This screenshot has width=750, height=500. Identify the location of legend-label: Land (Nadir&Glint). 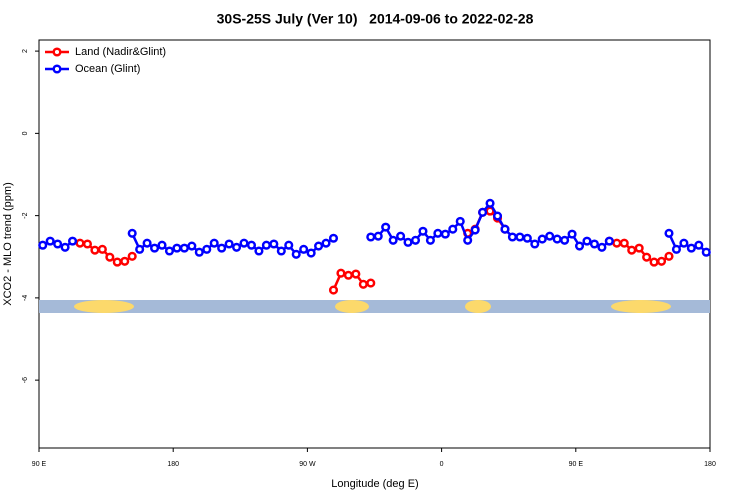
(120, 52).